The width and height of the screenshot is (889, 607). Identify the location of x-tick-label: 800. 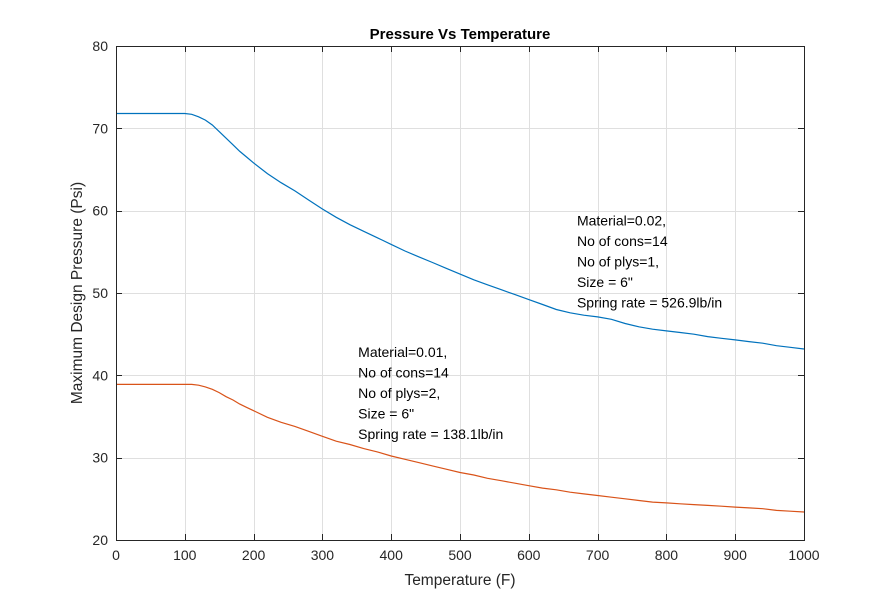
(667, 555).